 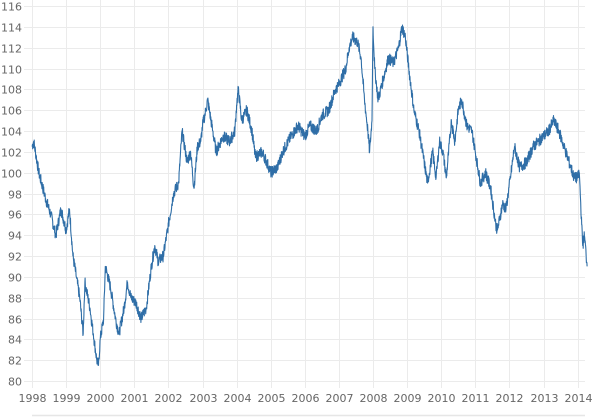 What do you see at coordinates (579, 398) in the screenshot?
I see `x-tick-label: 2014` at bounding box center [579, 398].